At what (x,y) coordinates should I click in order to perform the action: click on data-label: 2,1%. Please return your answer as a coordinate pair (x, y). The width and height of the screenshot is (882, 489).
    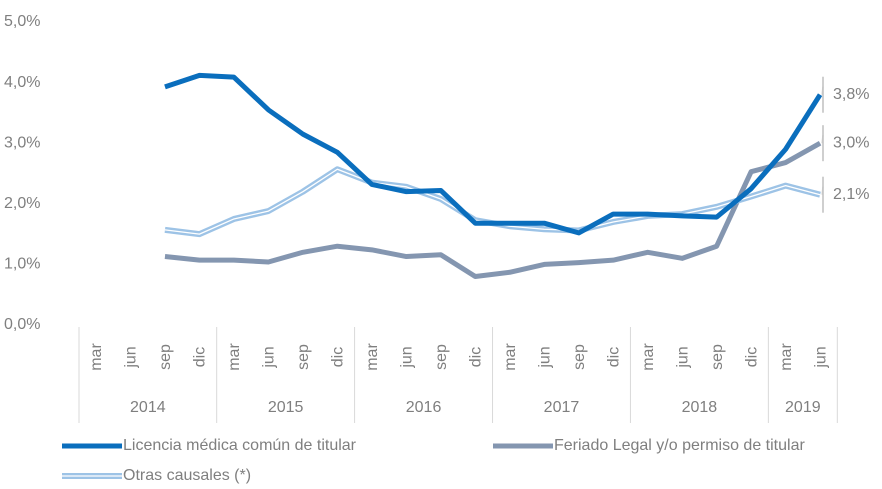
    Looking at the image, I should click on (851, 194).